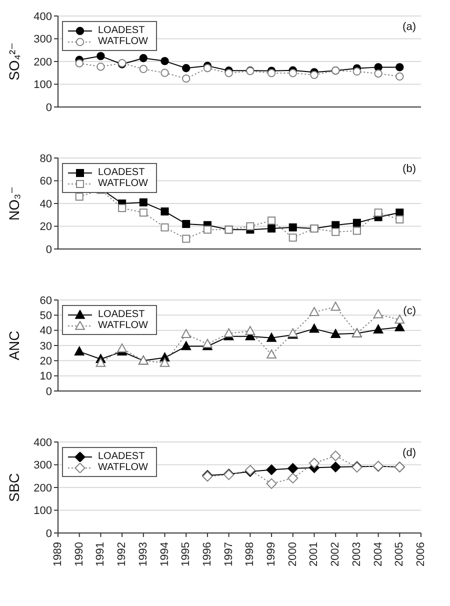  What do you see at coordinates (143, 554) in the screenshot?
I see `x-tick-label: 1993` at bounding box center [143, 554].